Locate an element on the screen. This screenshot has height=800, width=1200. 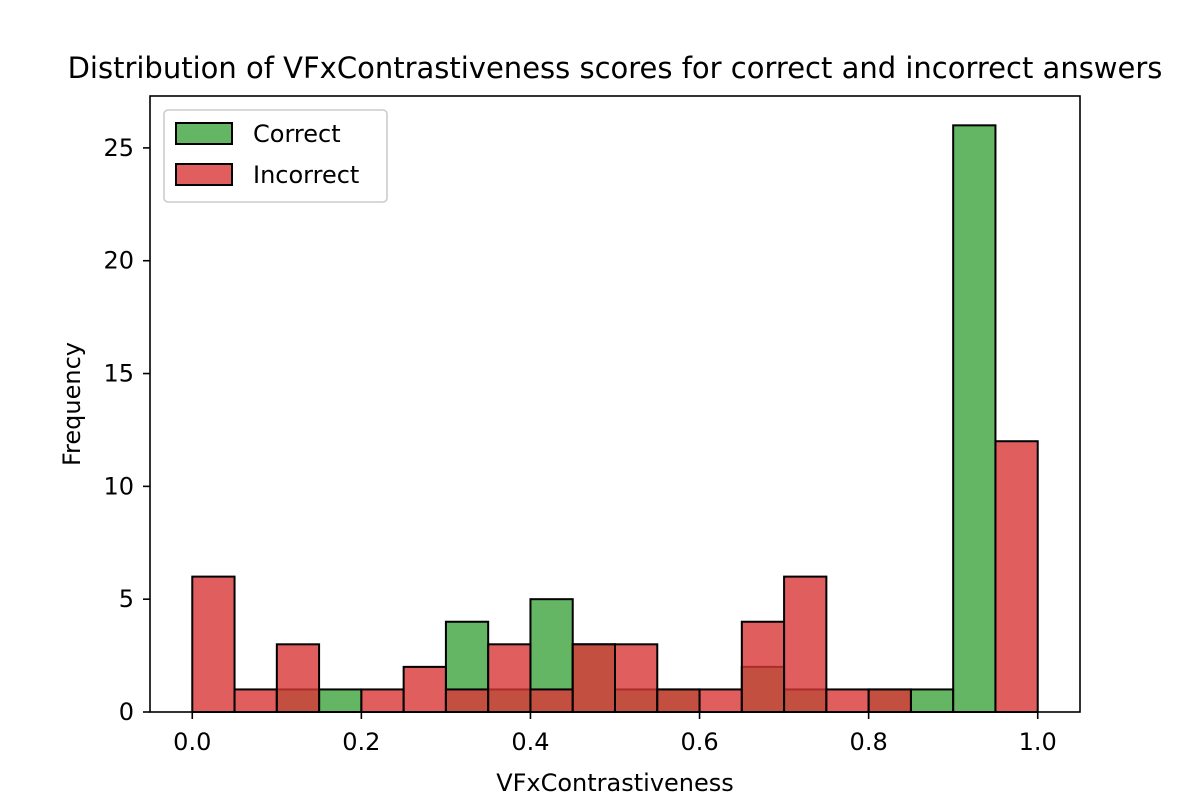
x-tick-label: 0.4 is located at coordinates (530, 742).